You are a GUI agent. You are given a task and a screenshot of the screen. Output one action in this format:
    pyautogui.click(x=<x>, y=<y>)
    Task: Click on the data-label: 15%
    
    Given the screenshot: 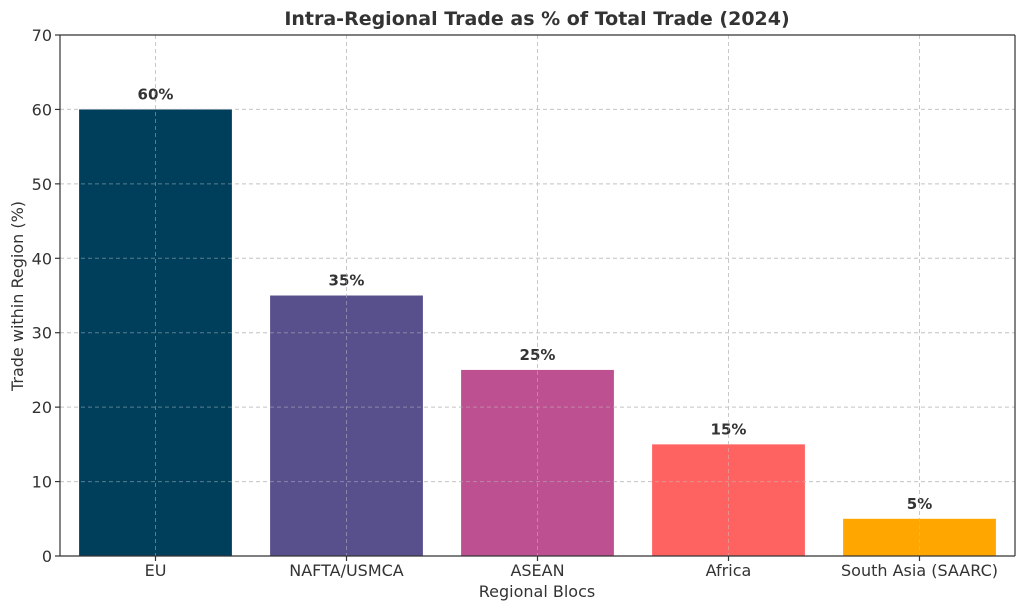 What is the action you would take?
    pyautogui.click(x=729, y=429)
    